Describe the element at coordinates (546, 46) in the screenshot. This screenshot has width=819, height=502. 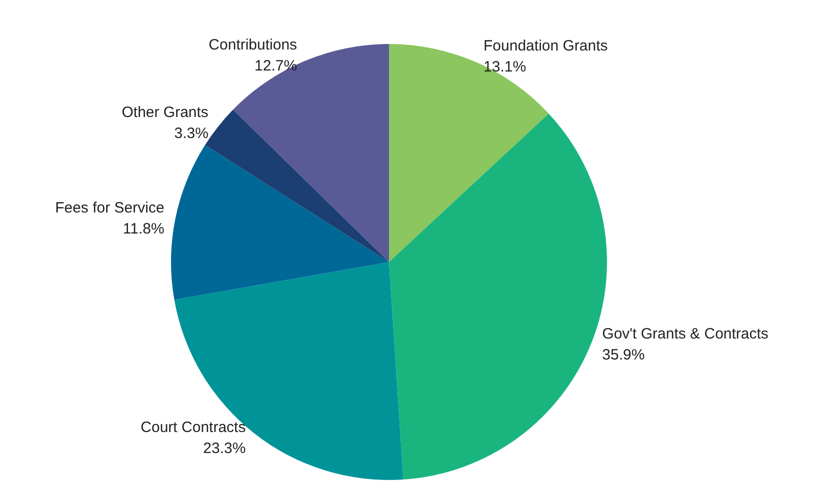
I see `slice-label: Foundation Grants` at that location.